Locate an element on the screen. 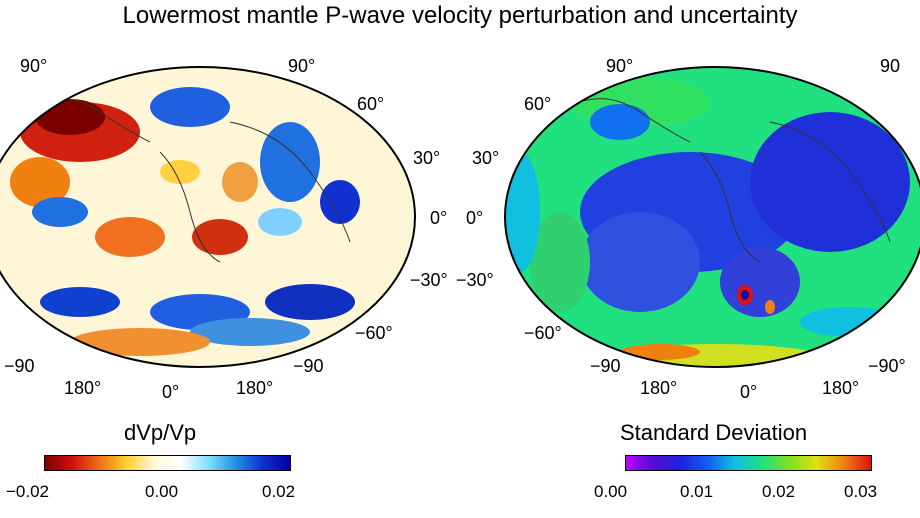 The image size is (920, 518). right-lat-60: 60° is located at coordinates (538, 104).